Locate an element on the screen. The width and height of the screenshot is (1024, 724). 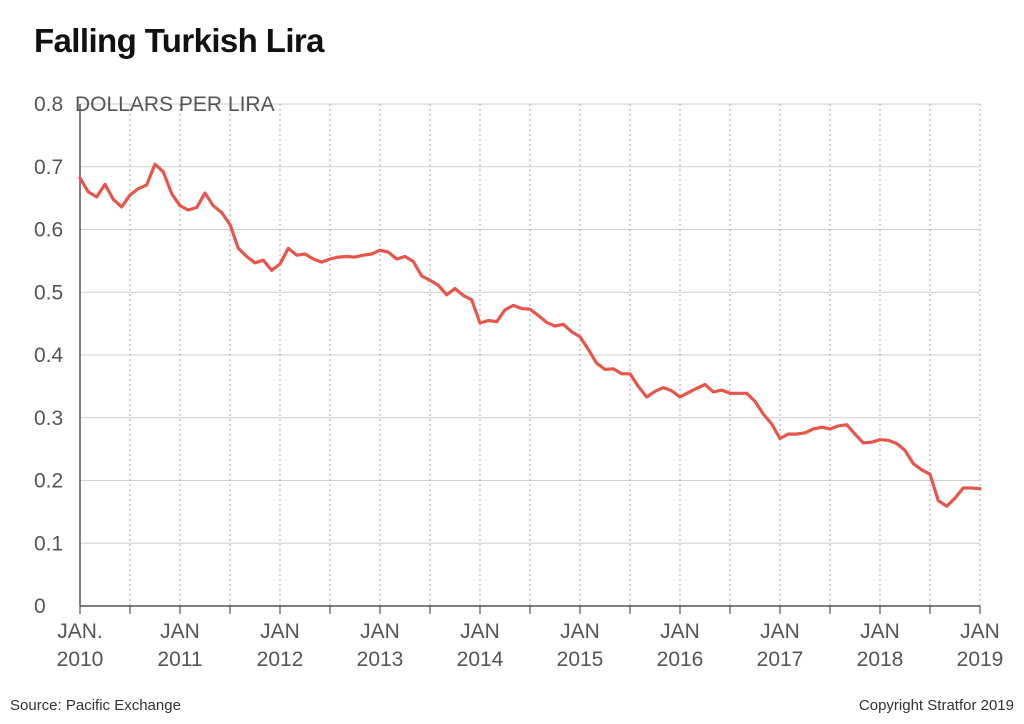
y-tick-label: 0.2 is located at coordinates (48, 481).